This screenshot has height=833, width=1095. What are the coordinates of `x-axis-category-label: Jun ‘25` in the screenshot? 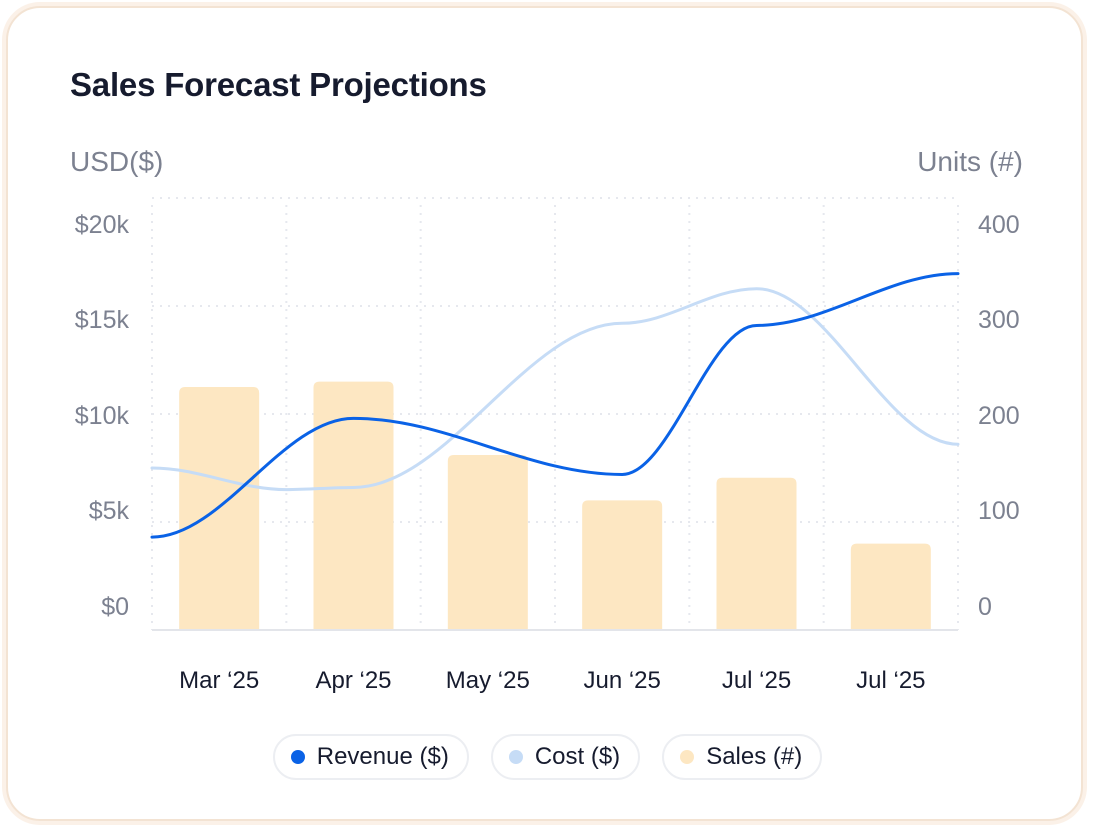 It's located at (621, 680).